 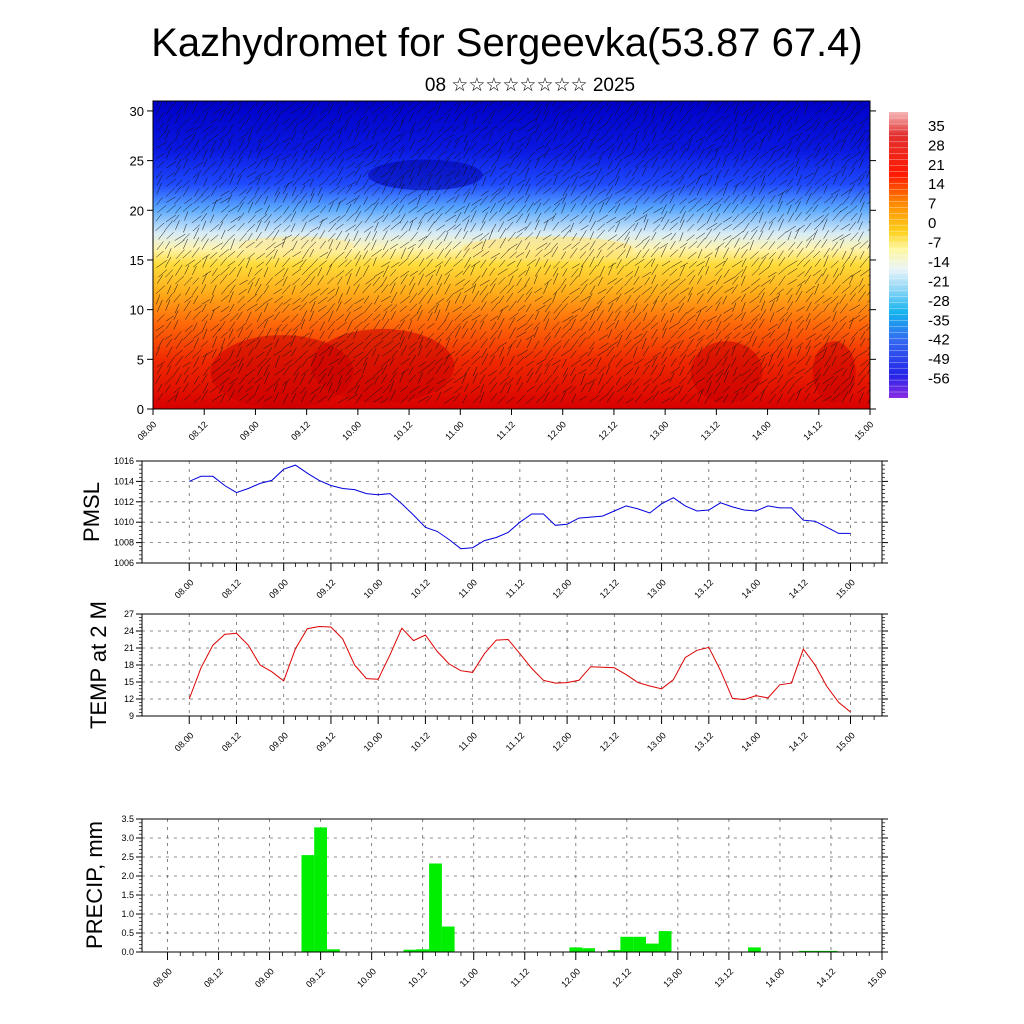 What do you see at coordinates (512, 512) in the screenshot?
I see `pmsl-frame` at bounding box center [512, 512].